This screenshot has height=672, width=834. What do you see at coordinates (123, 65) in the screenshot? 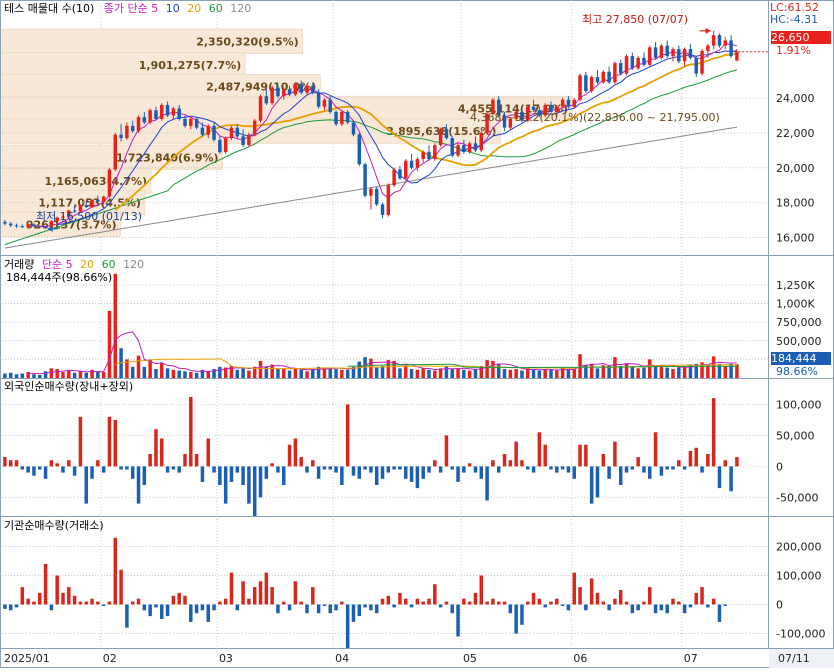
I see `volume-profile-band` at bounding box center [123, 65].